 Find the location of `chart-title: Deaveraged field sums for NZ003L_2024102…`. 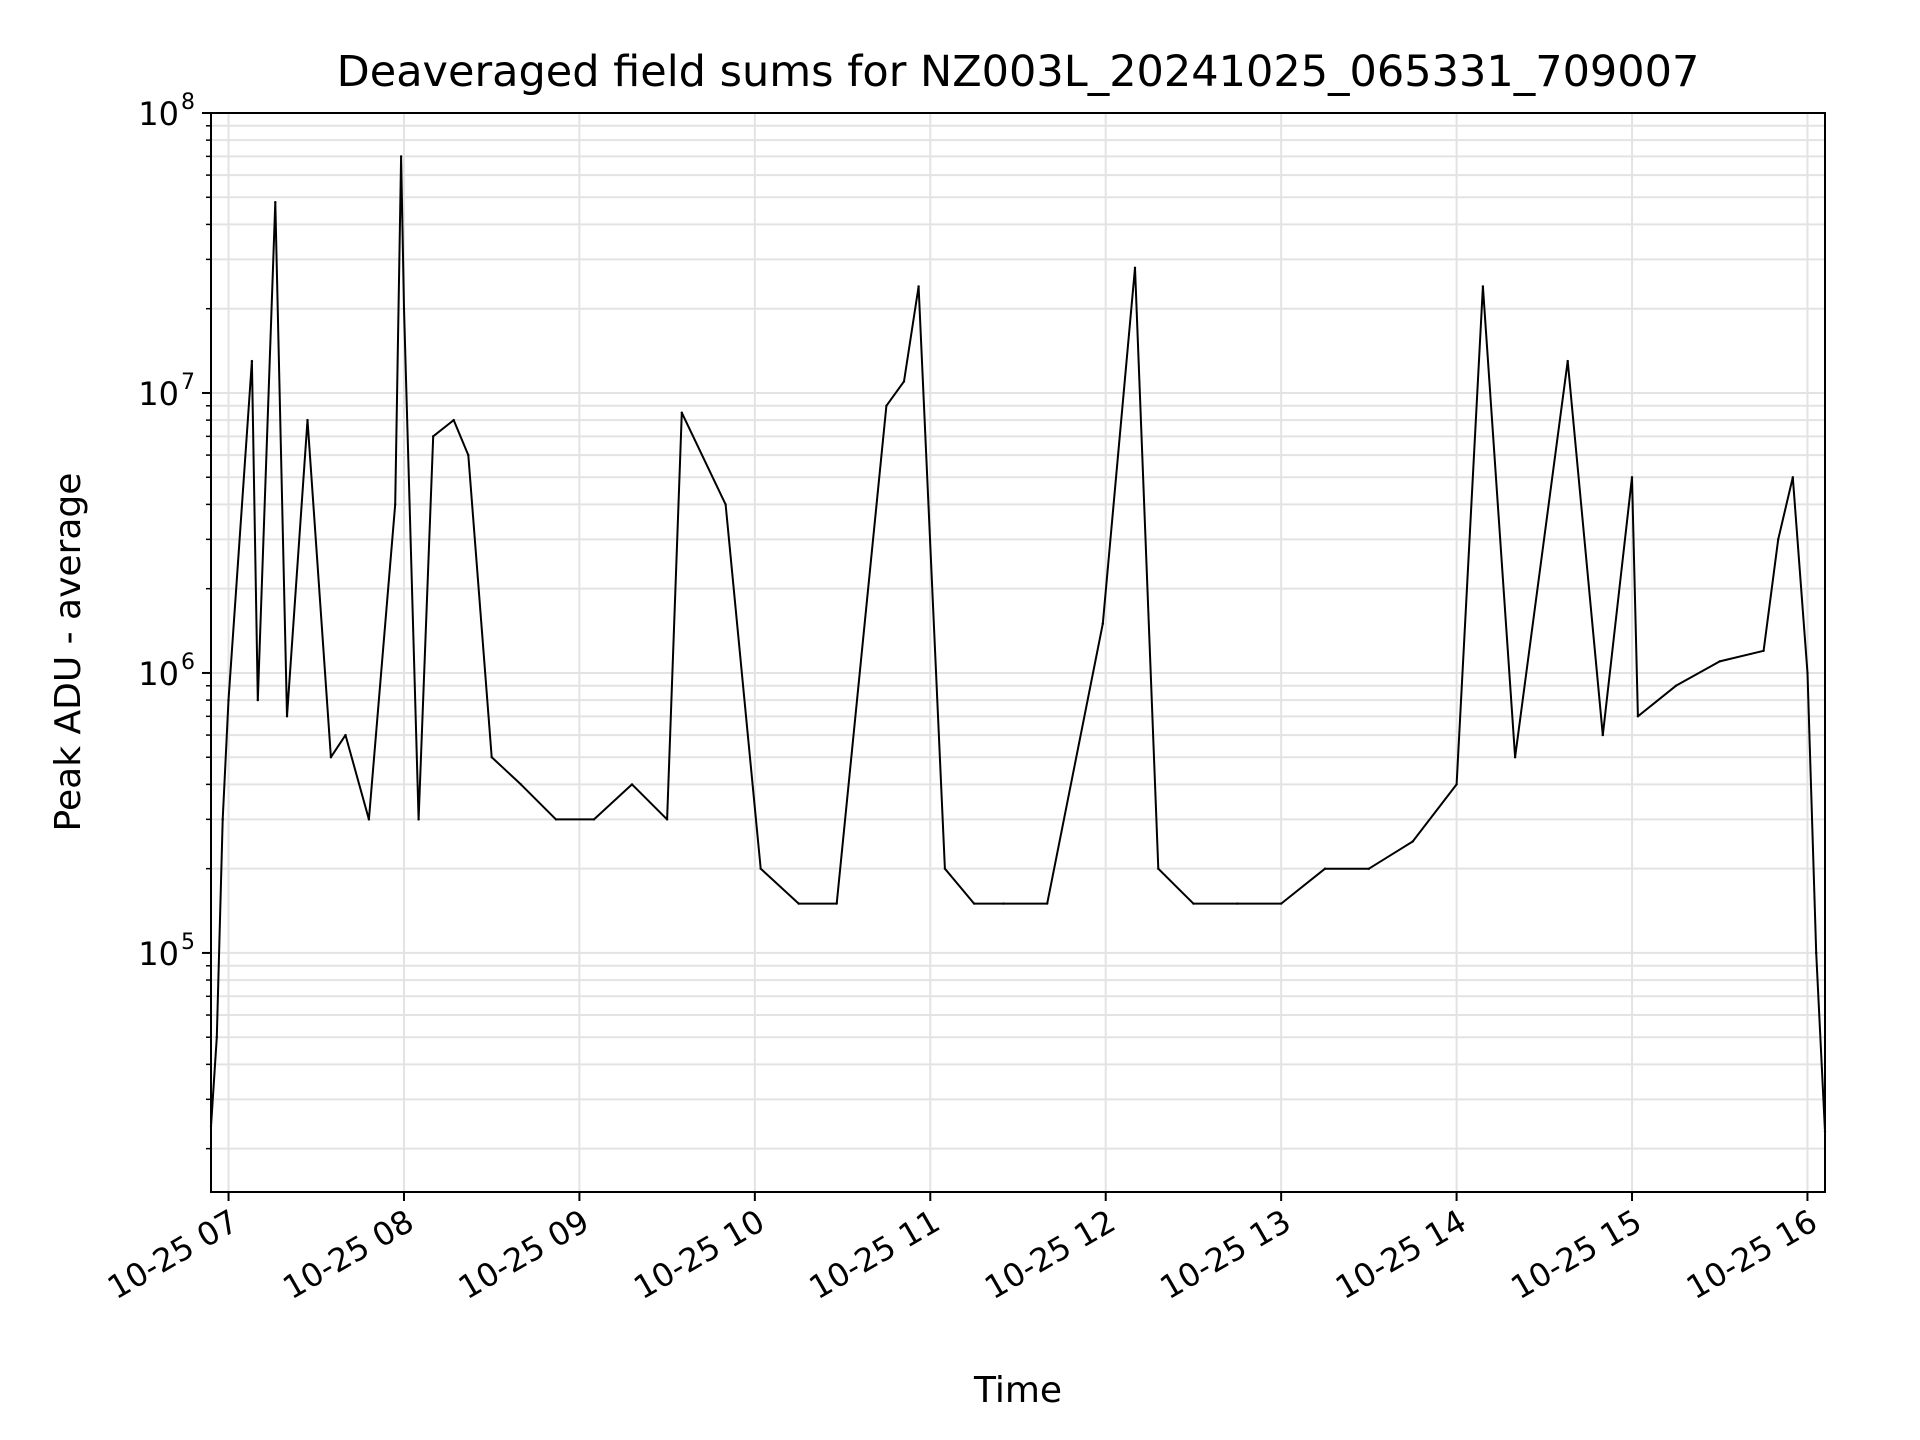

chart-title: Deaveraged field sums for NZ003L_2024102… is located at coordinates (1018, 72).